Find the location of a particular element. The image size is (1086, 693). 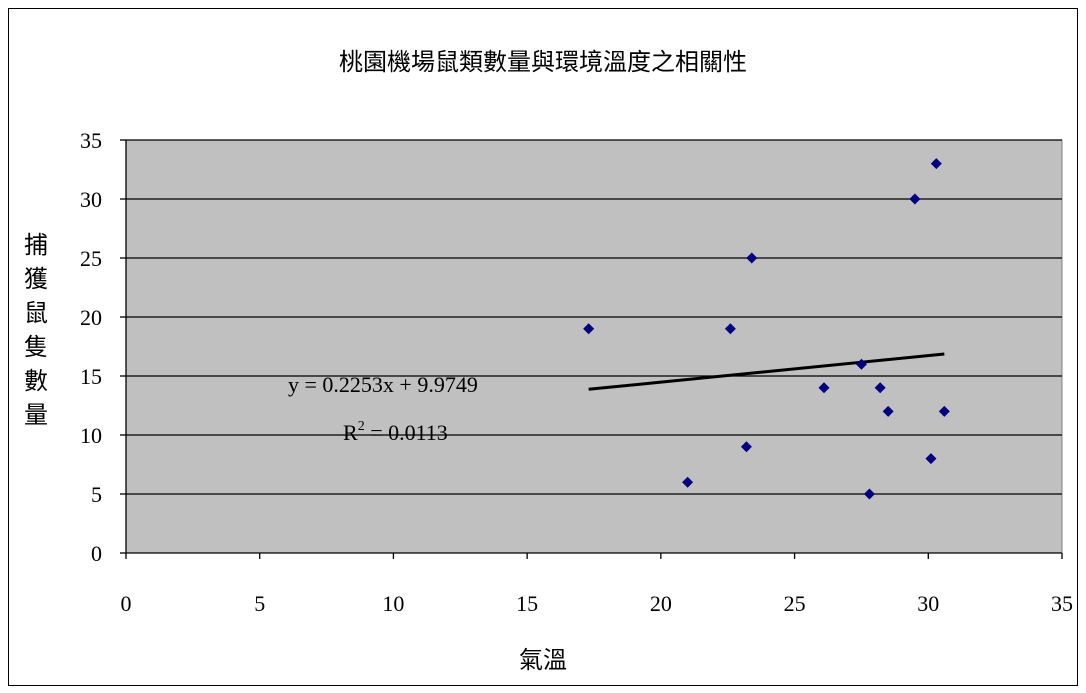

trendline-r-squared: R2 = 0.0113 is located at coordinates (395, 432).